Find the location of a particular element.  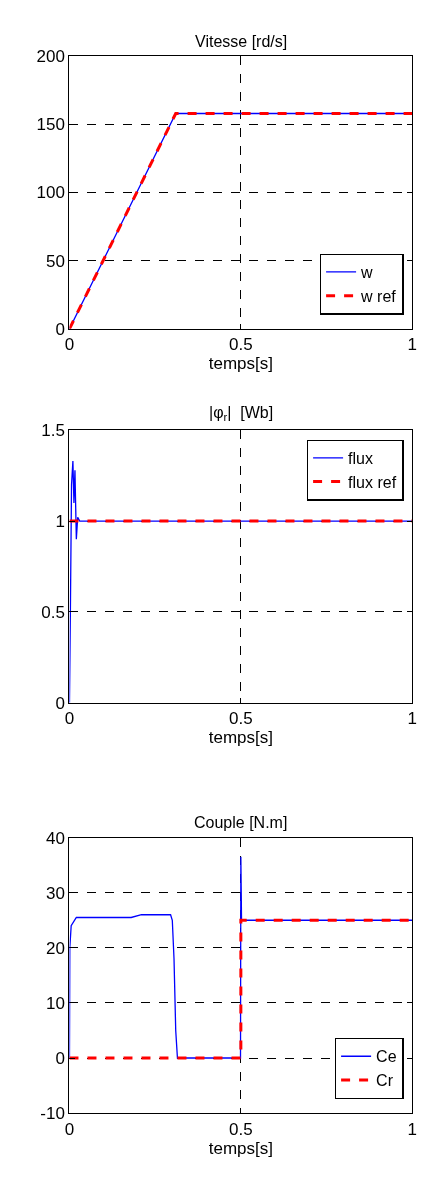

y-tick-label: -10 is located at coordinates (52, 1114).